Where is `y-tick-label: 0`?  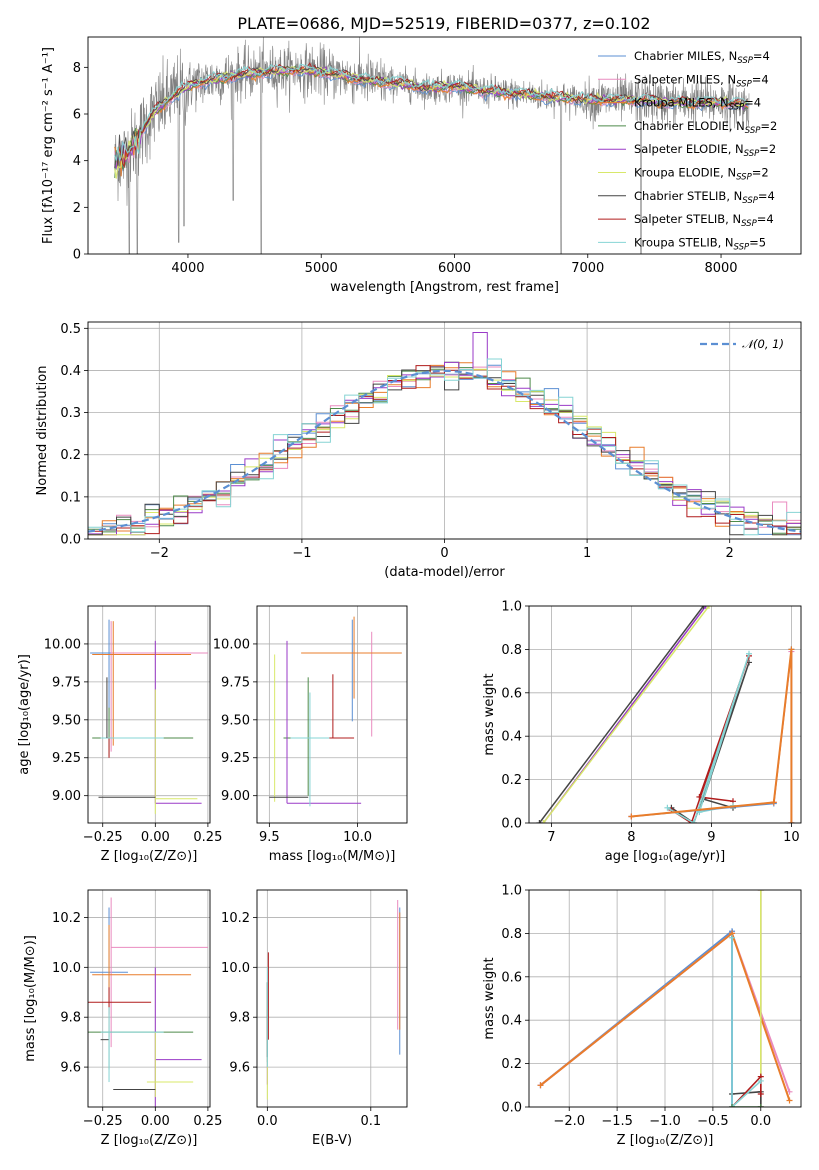 y-tick-label: 0 is located at coordinates (77, 255).